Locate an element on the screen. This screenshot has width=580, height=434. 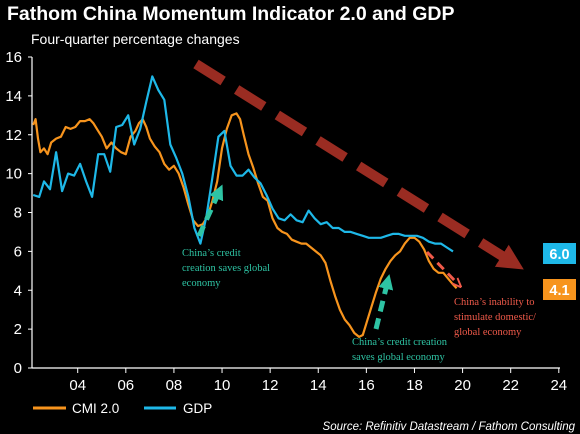
x-tick-label: 10 is located at coordinates (222, 385).